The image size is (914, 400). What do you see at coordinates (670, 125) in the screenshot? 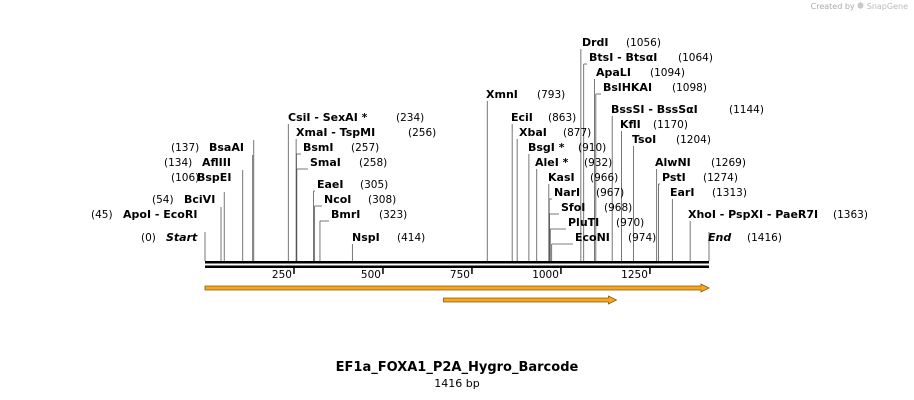
I see `site-pos-8: (1170)` at bounding box center [670, 125].